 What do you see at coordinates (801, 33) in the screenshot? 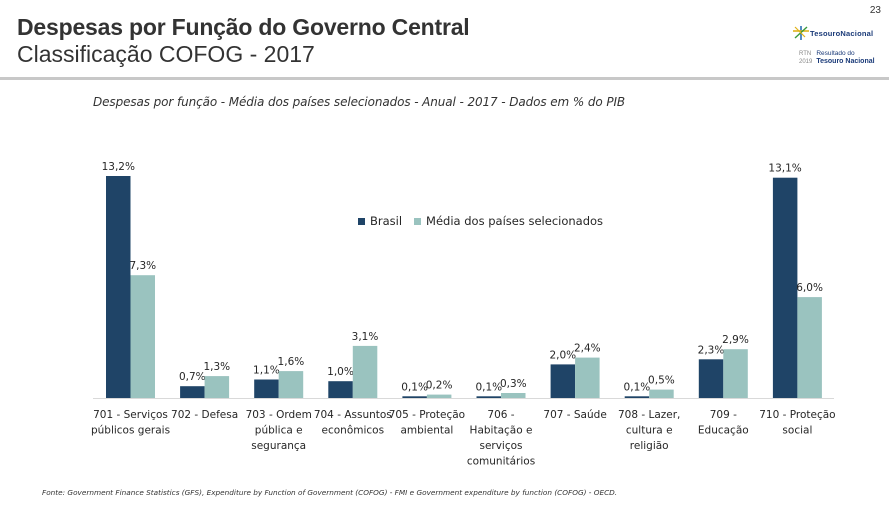
I see `star-burst-icon` at bounding box center [801, 33].